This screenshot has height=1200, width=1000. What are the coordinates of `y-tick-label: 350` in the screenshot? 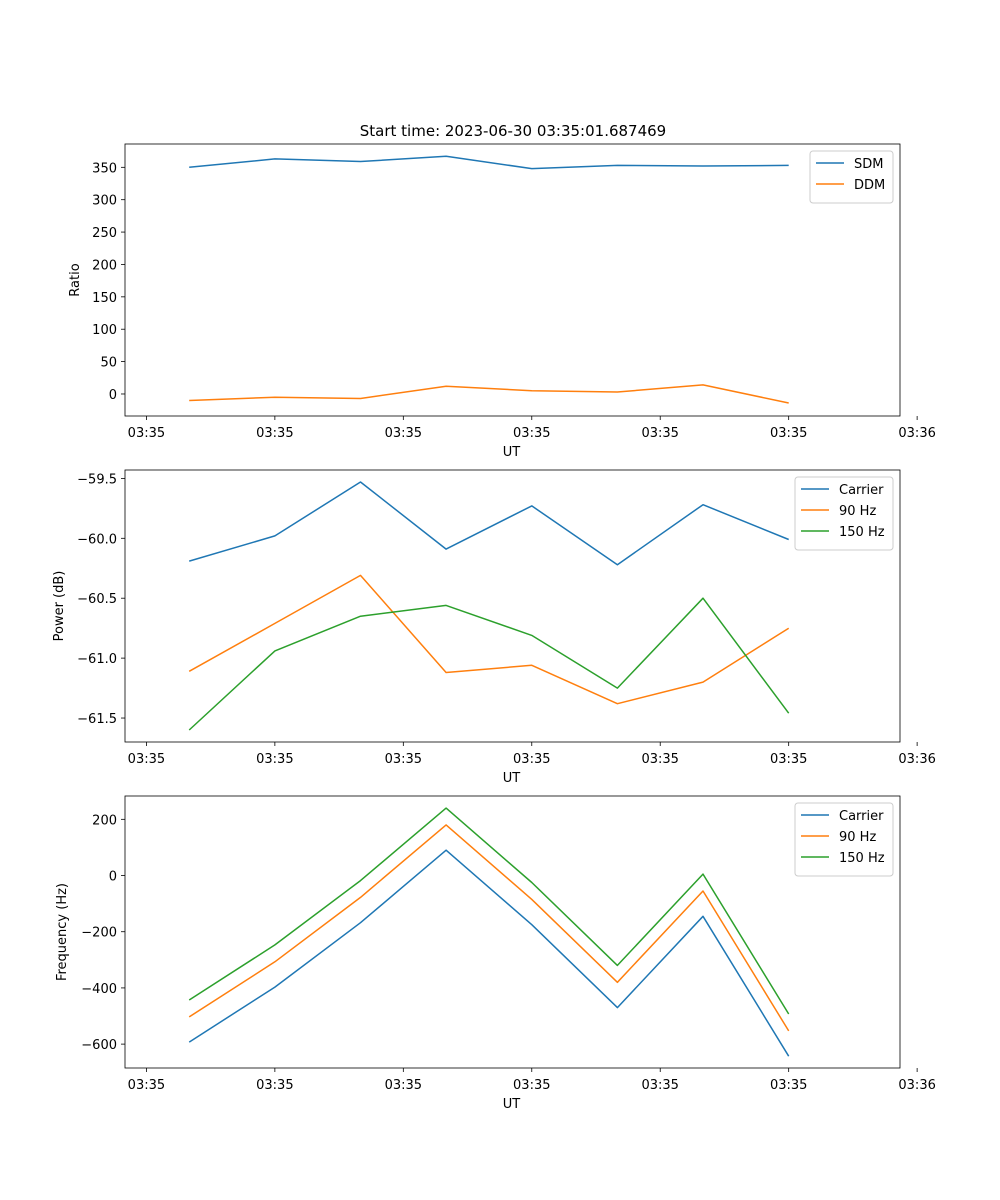 It's located at (104, 168).